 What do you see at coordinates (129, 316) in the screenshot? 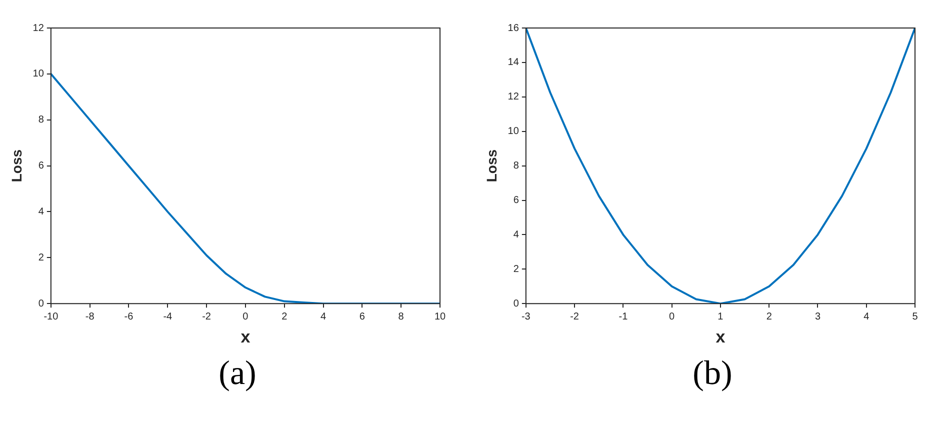
I see `x-tick-label: -6` at bounding box center [129, 316].